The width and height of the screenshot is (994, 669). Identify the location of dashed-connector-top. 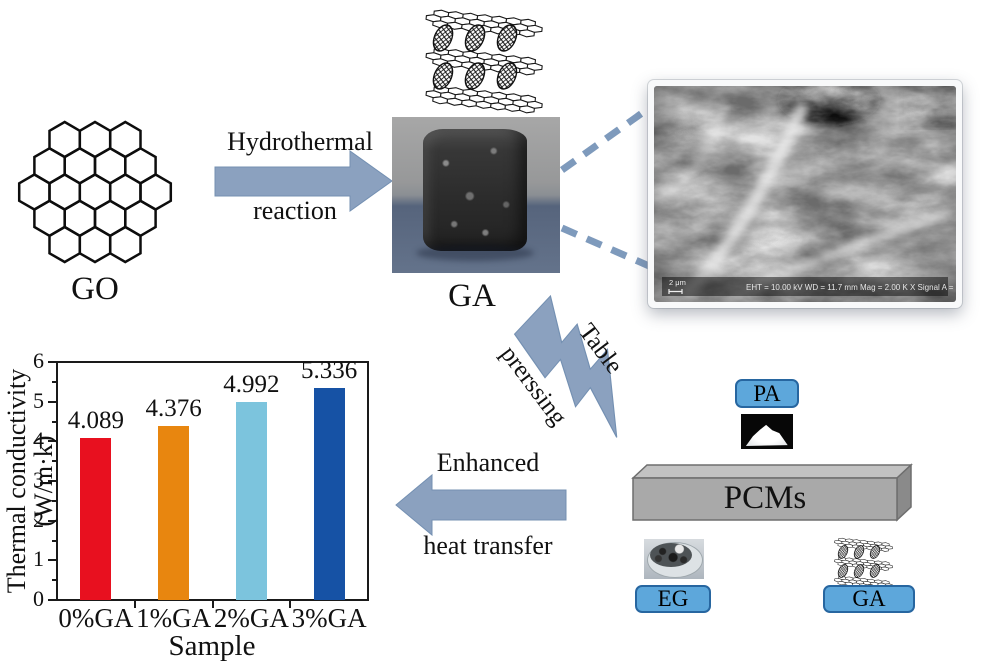
(607, 138).